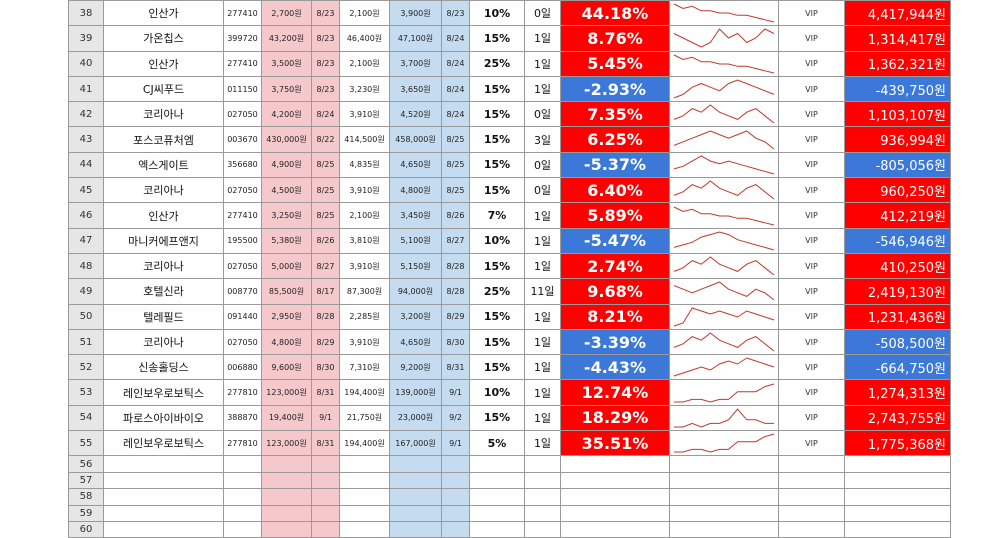 Image resolution: width=992 pixels, height=538 pixels. Describe the element at coordinates (364, 316) in the screenshot. I see `low-price-cell: 2,285원` at that location.